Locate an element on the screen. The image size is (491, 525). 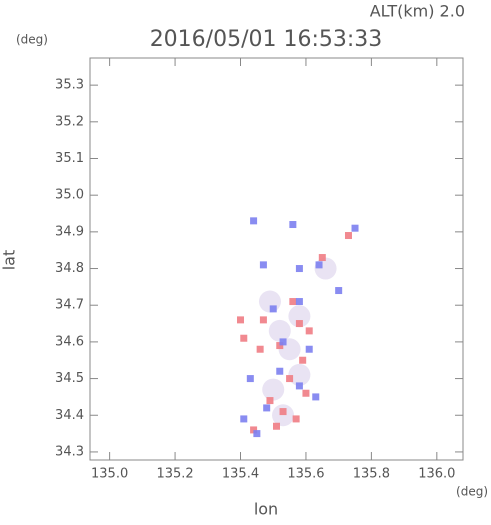
y-axis-label: lat is located at coordinates (9, 260).